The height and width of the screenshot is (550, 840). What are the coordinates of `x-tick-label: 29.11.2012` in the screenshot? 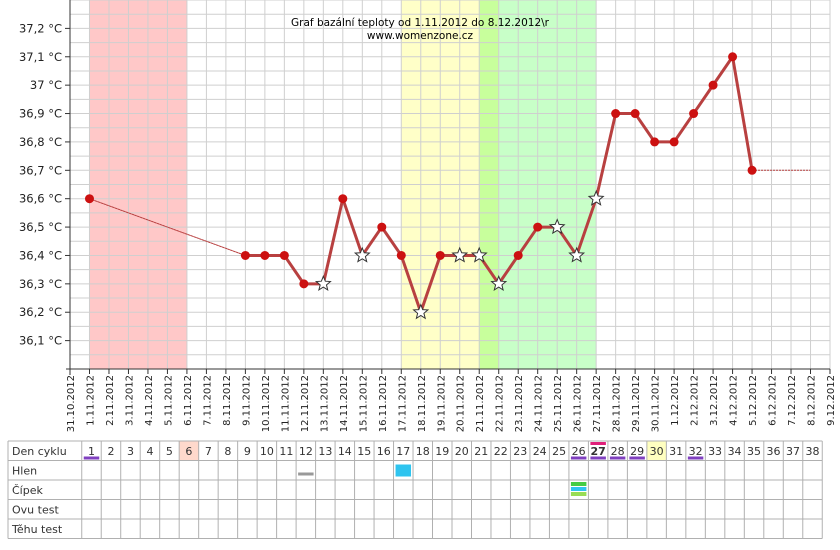 It's located at (636, 403).